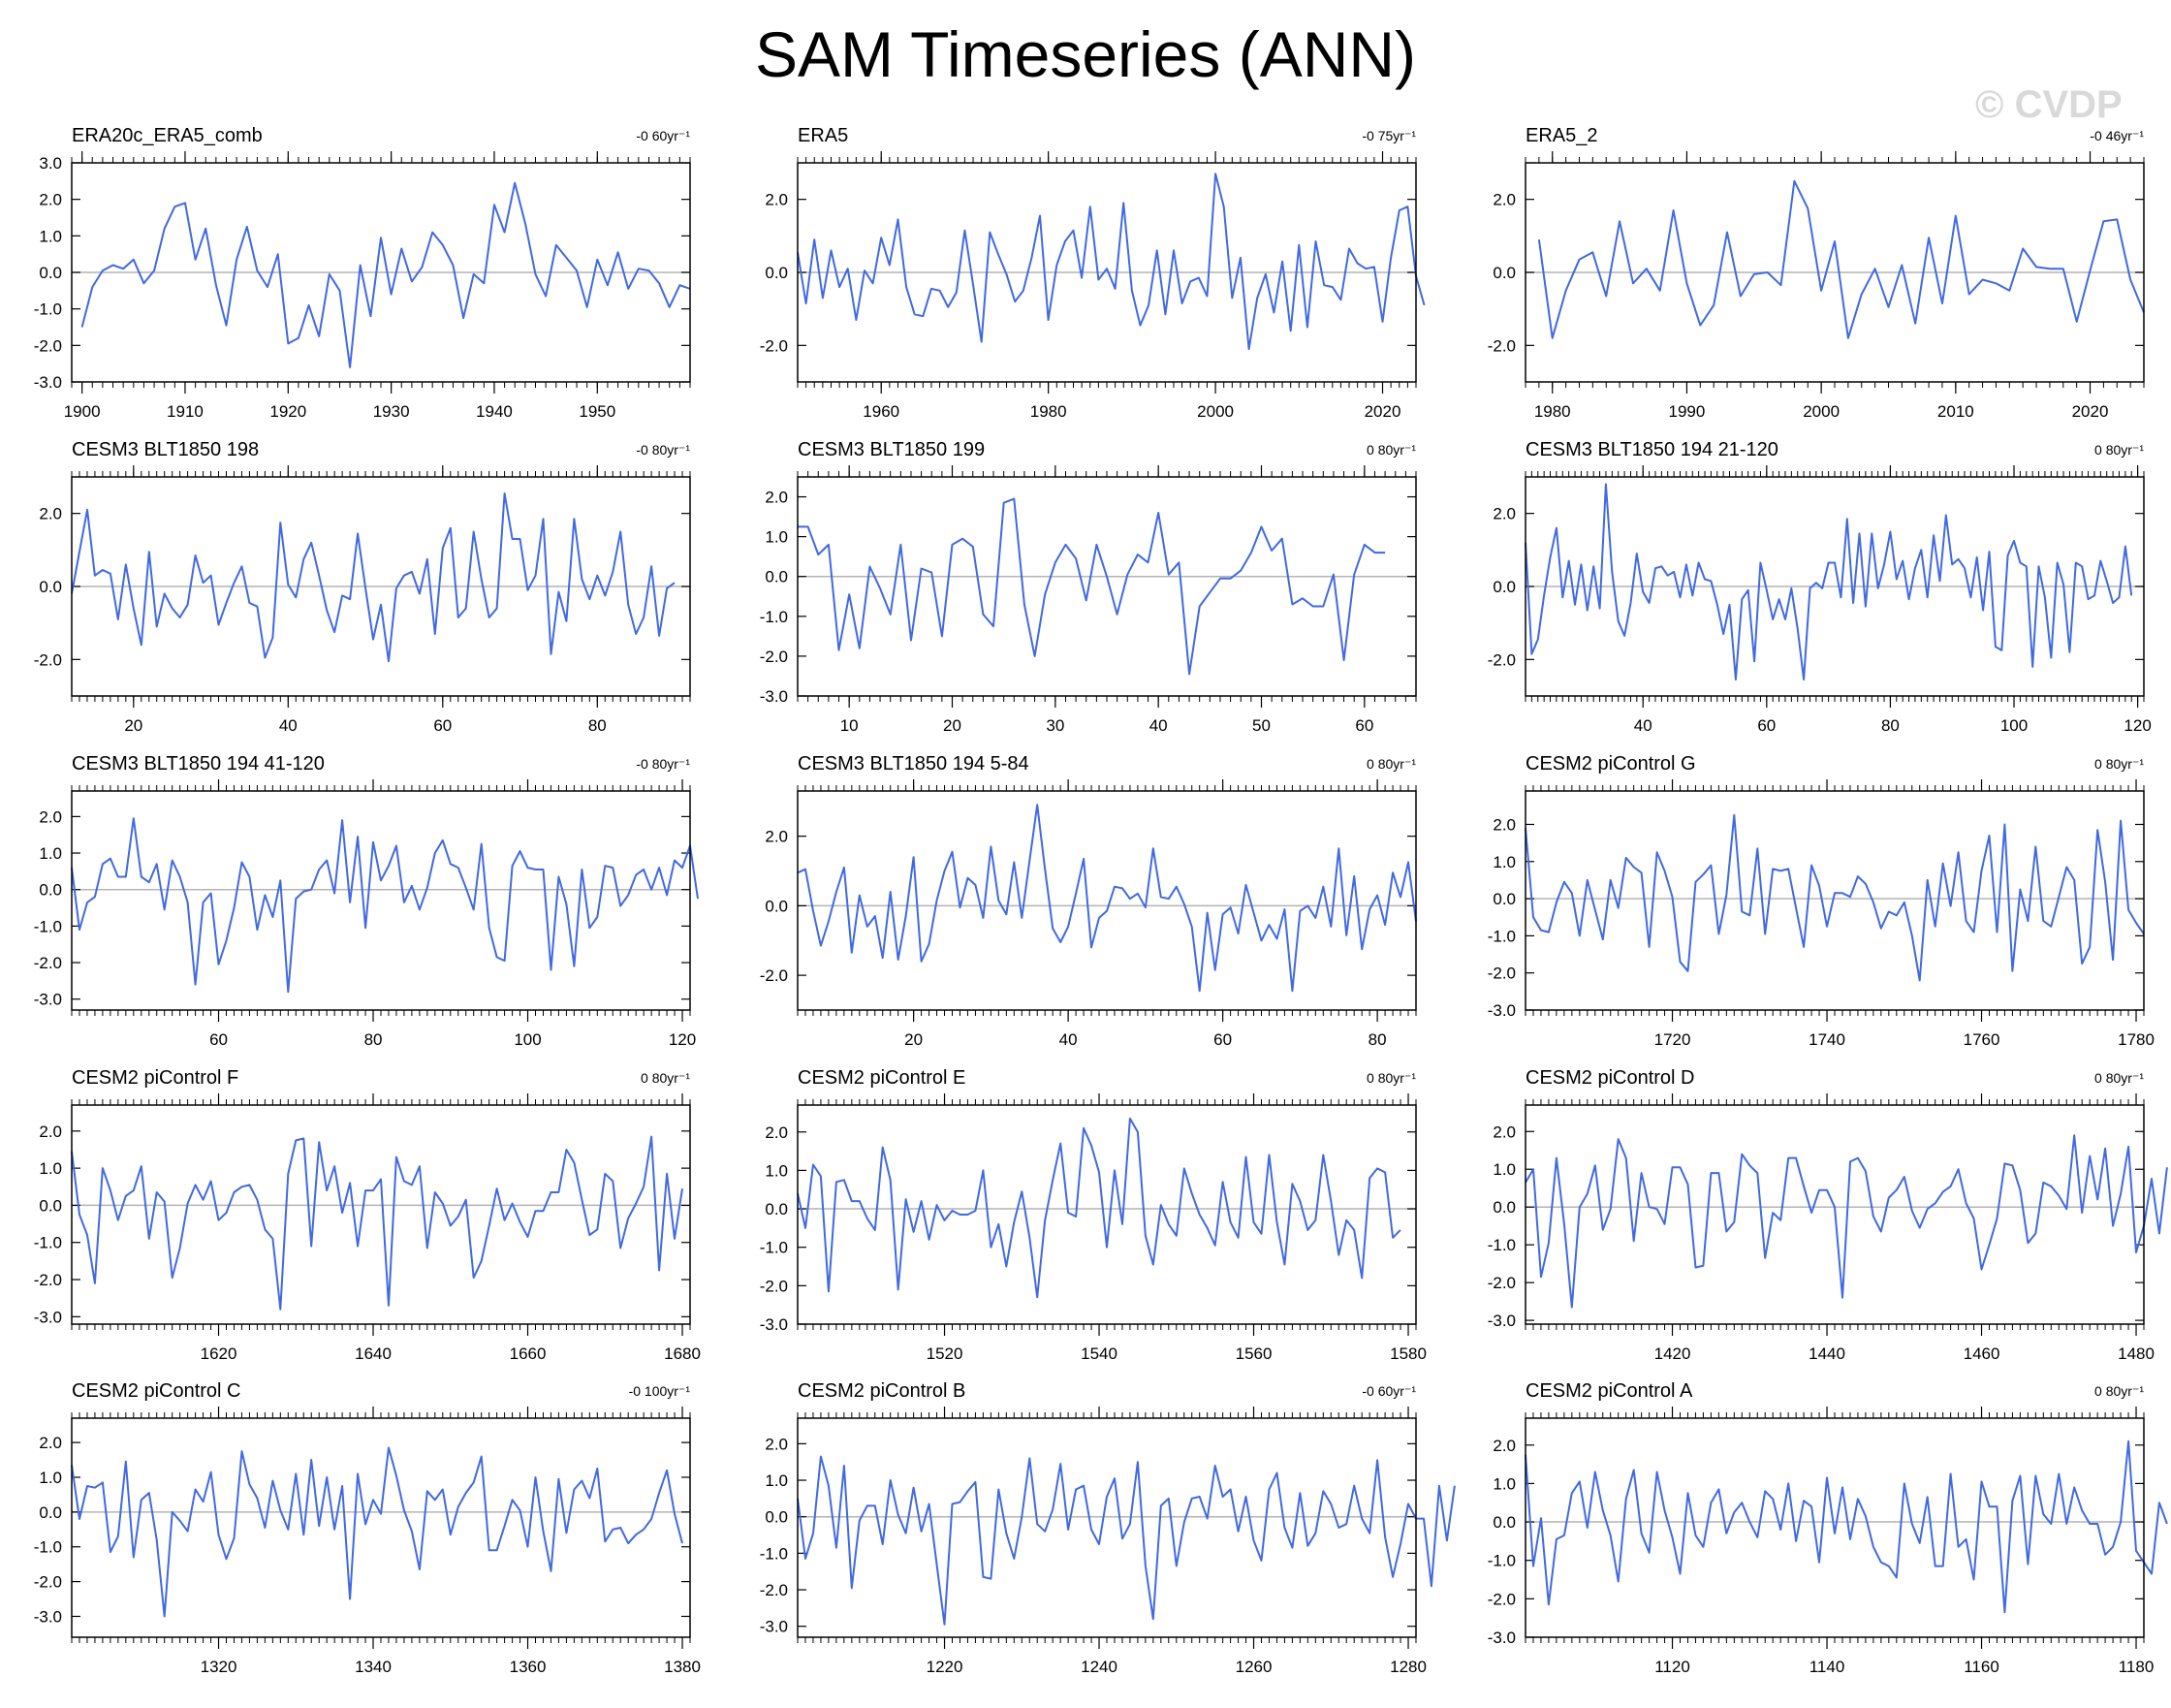  Describe the element at coordinates (528, 1667) in the screenshot. I see `x-tick-label: 1360` at that location.